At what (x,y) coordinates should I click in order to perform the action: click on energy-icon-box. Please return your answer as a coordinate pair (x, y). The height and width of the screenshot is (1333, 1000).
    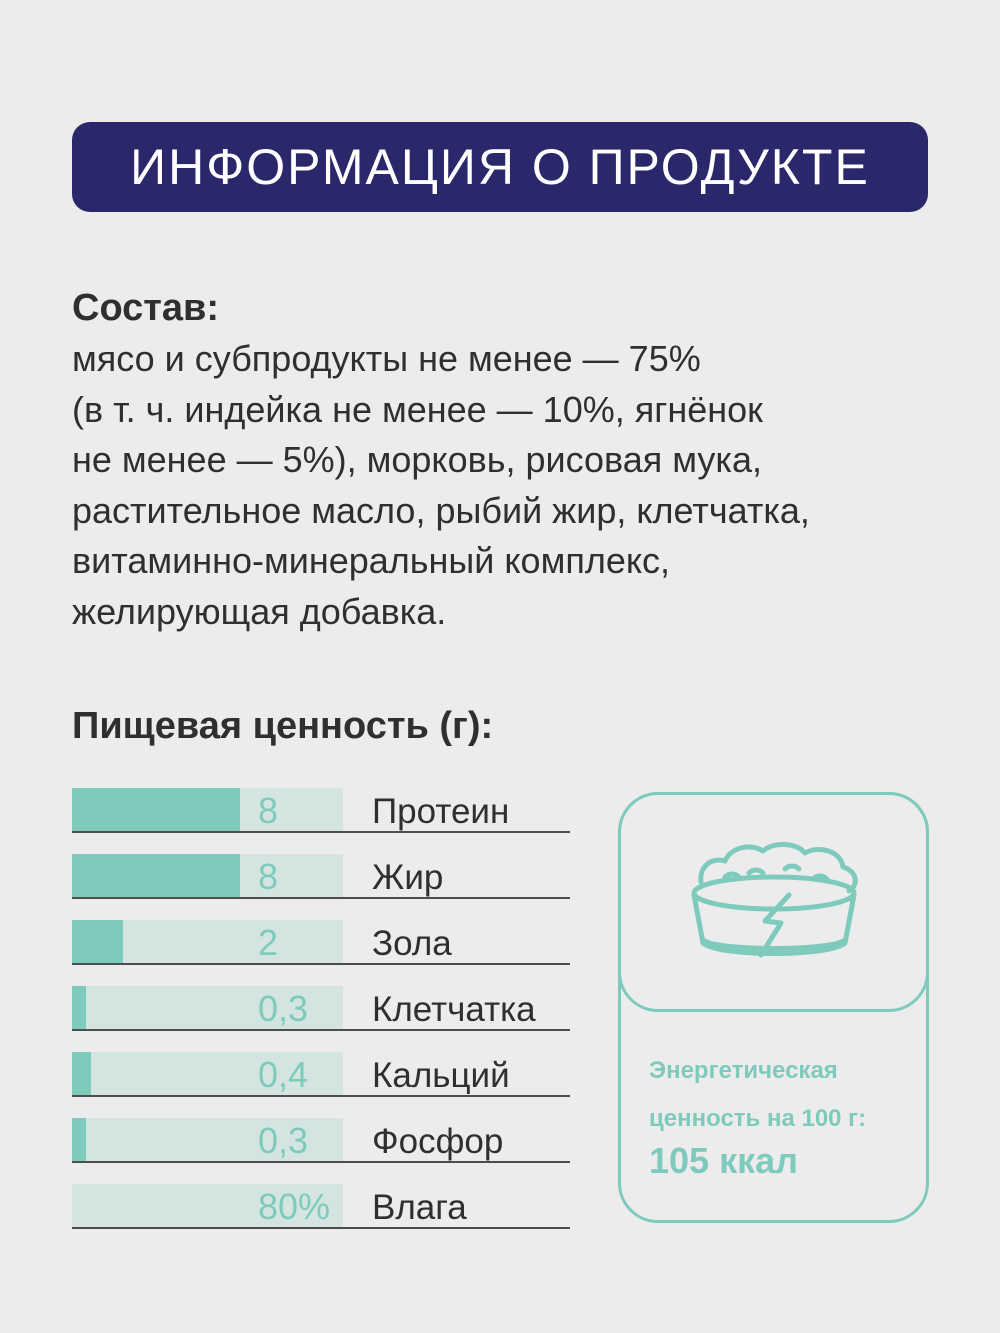
    Looking at the image, I should click on (773, 902).